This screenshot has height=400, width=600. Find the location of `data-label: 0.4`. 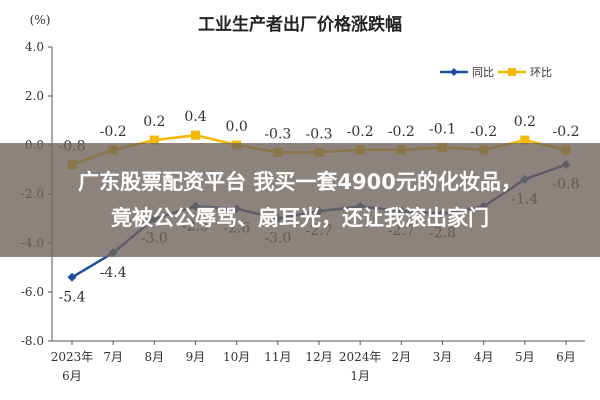

data-label: 0.4 is located at coordinates (195, 117).